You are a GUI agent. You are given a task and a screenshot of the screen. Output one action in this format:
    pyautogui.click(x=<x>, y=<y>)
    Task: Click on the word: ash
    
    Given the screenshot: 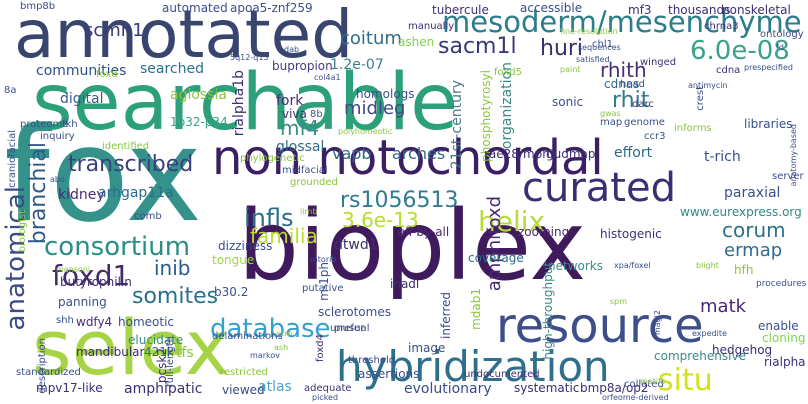 What is the action you would take?
    pyautogui.click(x=281, y=347)
    